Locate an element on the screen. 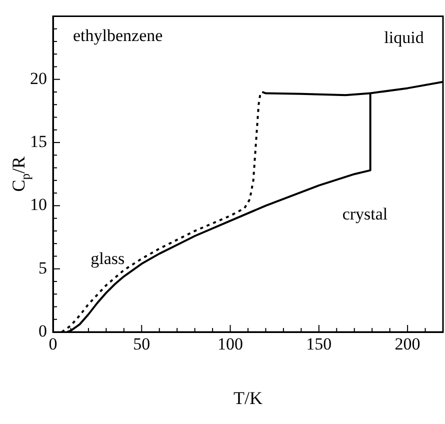  y-tick-label: 0 is located at coordinates (42, 330).